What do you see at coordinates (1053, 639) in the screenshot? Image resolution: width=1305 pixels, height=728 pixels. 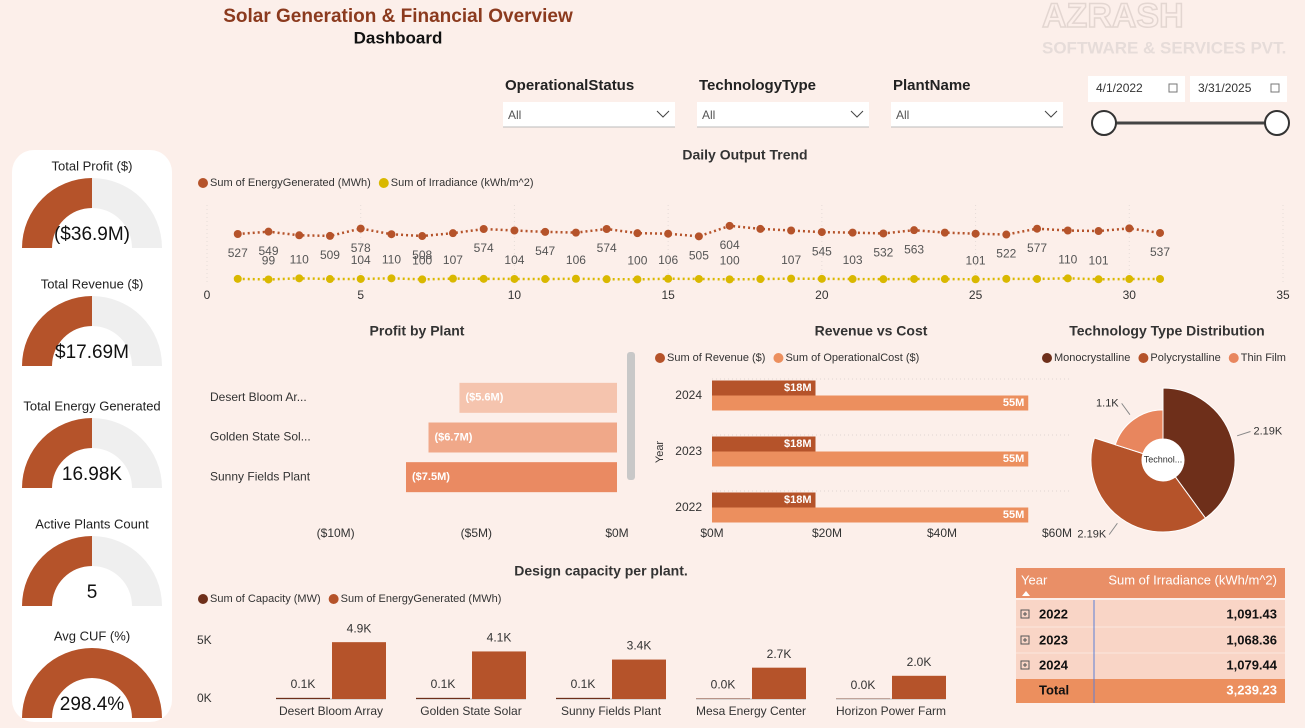 I see `table-cell: 2023` at bounding box center [1053, 639].